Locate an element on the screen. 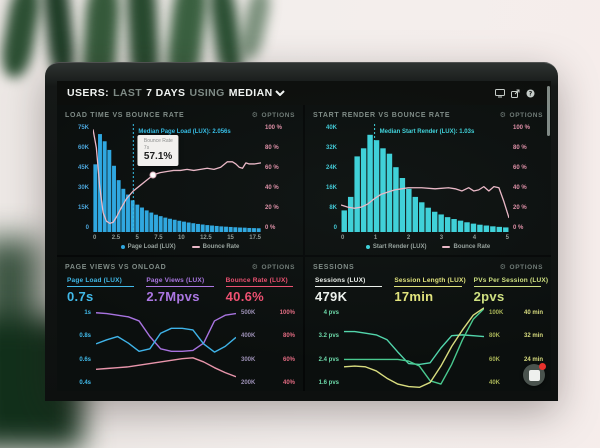 This screenshot has height=448, width=600. chart-tooltip: Bounce Rate 7s 57.1% is located at coordinates (158, 150).